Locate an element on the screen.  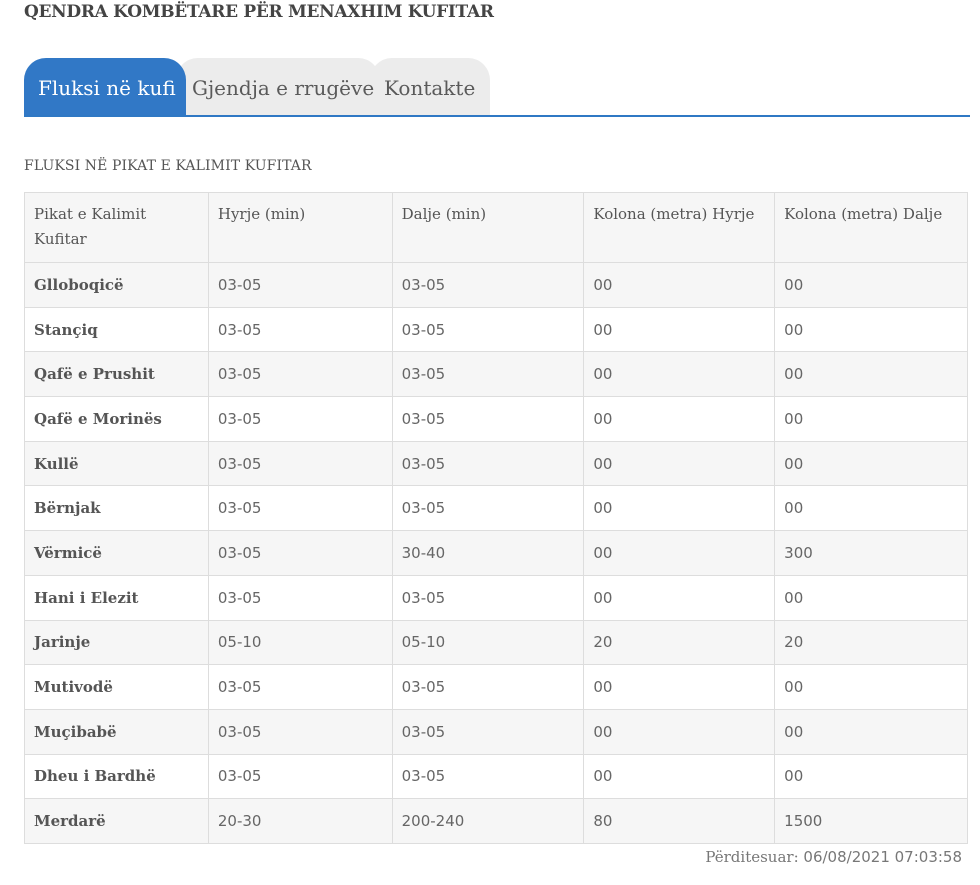
exit-time: 200-240 is located at coordinates (488, 821).